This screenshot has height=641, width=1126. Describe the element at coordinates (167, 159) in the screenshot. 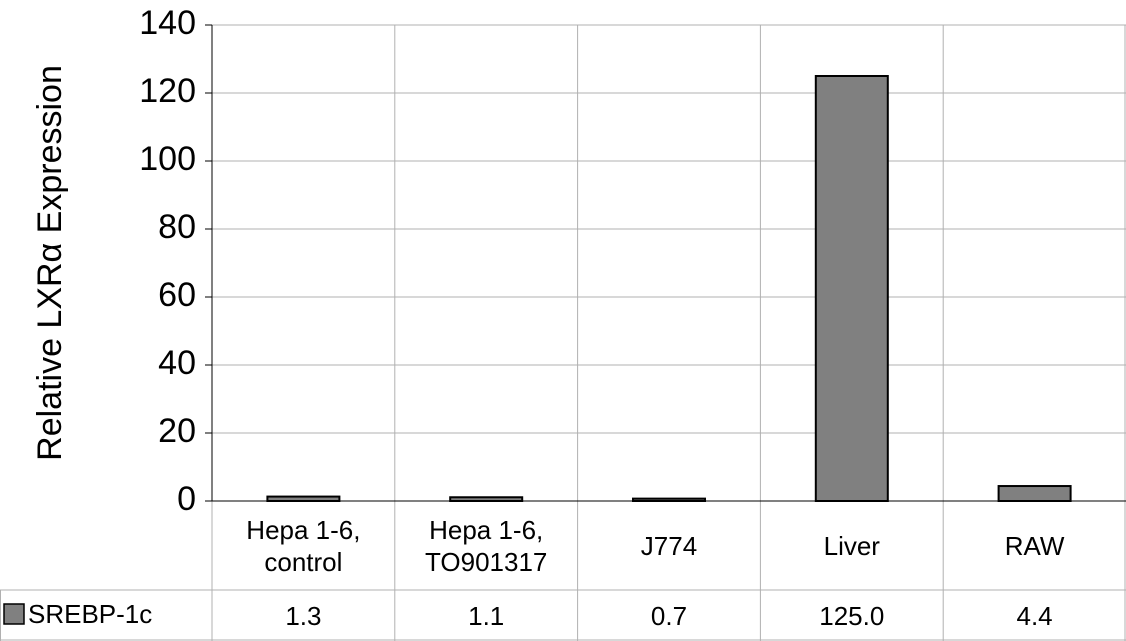

I see `y-tick-label: 100` at that location.